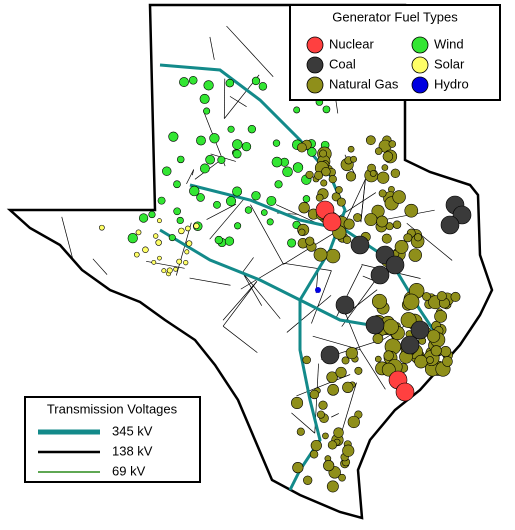  Describe the element at coordinates (129, 470) in the screenshot. I see `legend-label: 69 kV` at that location.